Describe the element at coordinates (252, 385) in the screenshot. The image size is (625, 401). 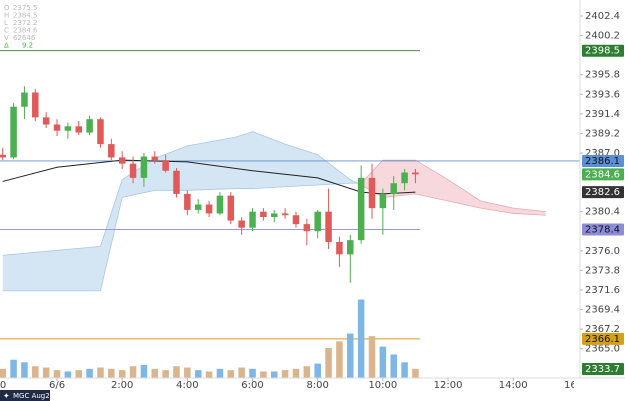
I see `x-tick-label: 6:00` at that location.